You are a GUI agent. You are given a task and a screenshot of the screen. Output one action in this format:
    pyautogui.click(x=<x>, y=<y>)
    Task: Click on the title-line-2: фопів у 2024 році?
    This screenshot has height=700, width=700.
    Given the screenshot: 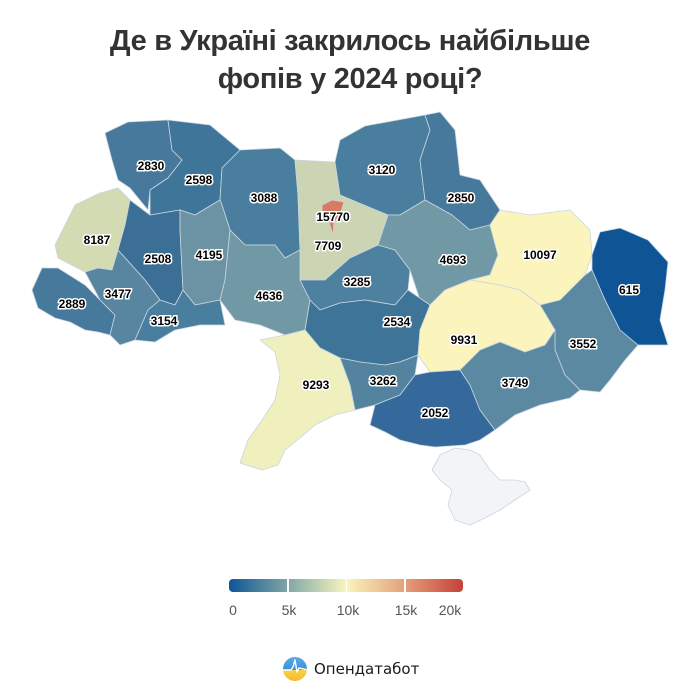 What is the action you would take?
    pyautogui.click(x=350, y=79)
    